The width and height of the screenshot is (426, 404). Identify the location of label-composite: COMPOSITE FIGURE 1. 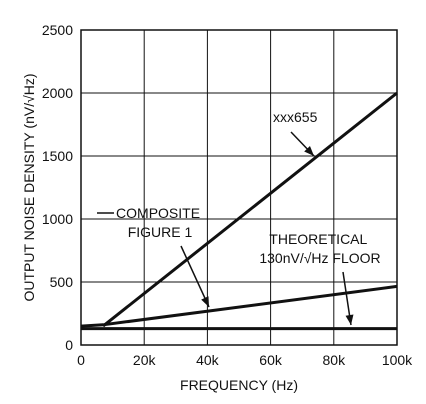
(160, 222).